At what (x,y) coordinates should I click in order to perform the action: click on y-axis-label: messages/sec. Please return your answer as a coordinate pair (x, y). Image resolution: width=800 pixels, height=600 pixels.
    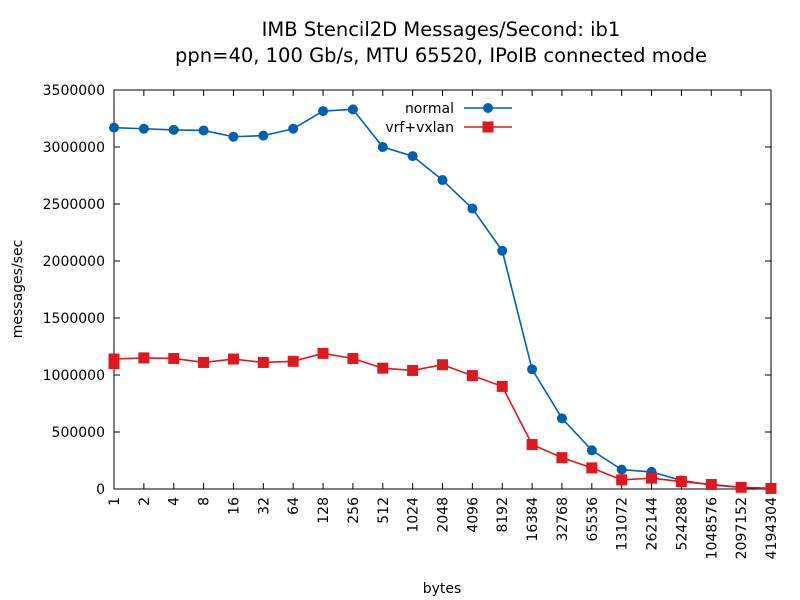
    Looking at the image, I should click on (18, 289).